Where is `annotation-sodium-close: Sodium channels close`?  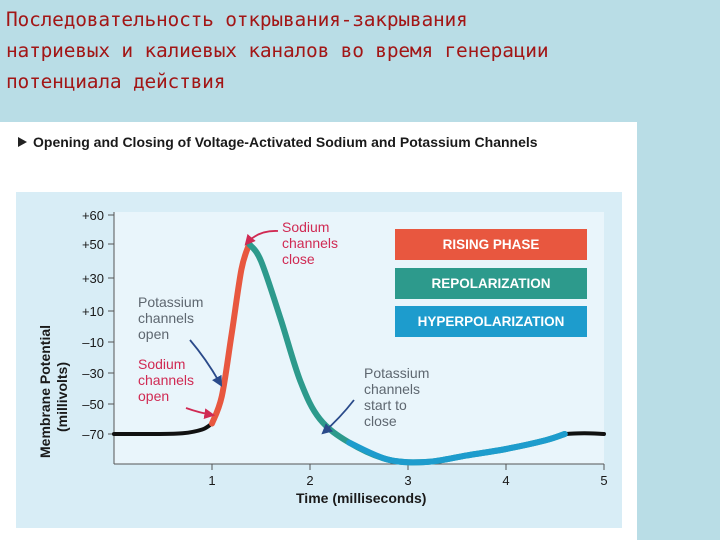 annotation-sodium-close: Sodium channels close is located at coordinates (310, 243).